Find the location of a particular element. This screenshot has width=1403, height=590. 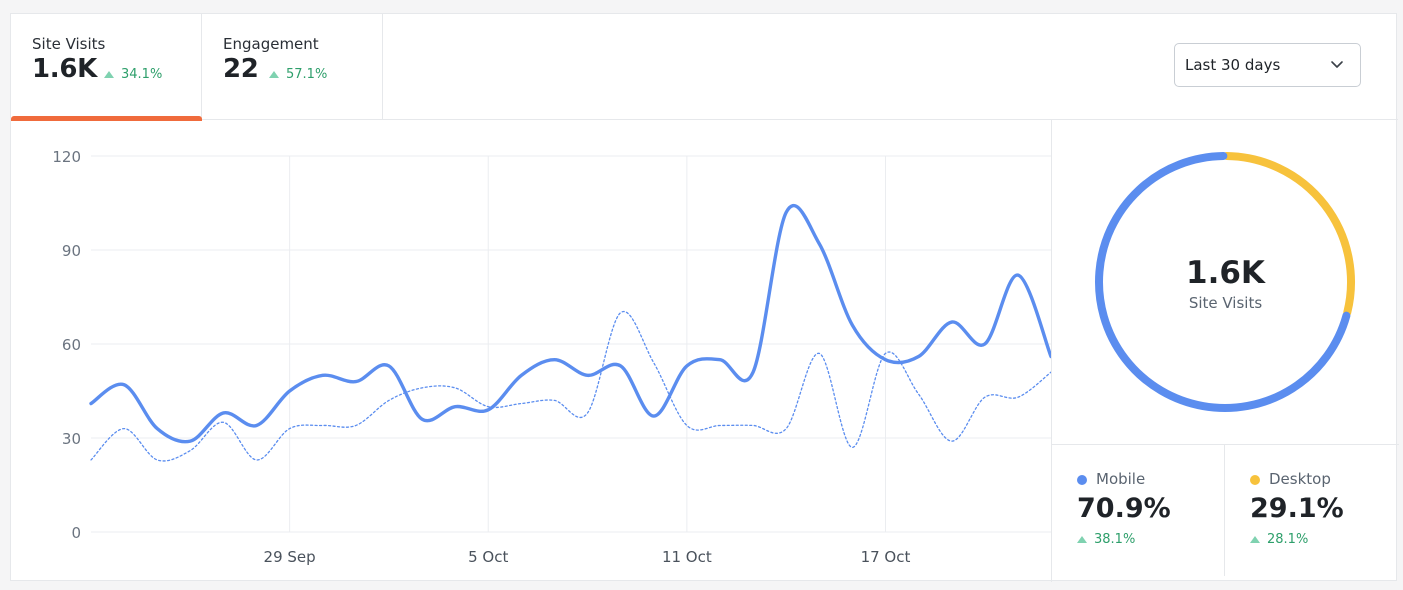

legend-name: Mobile is located at coordinates (1121, 479).